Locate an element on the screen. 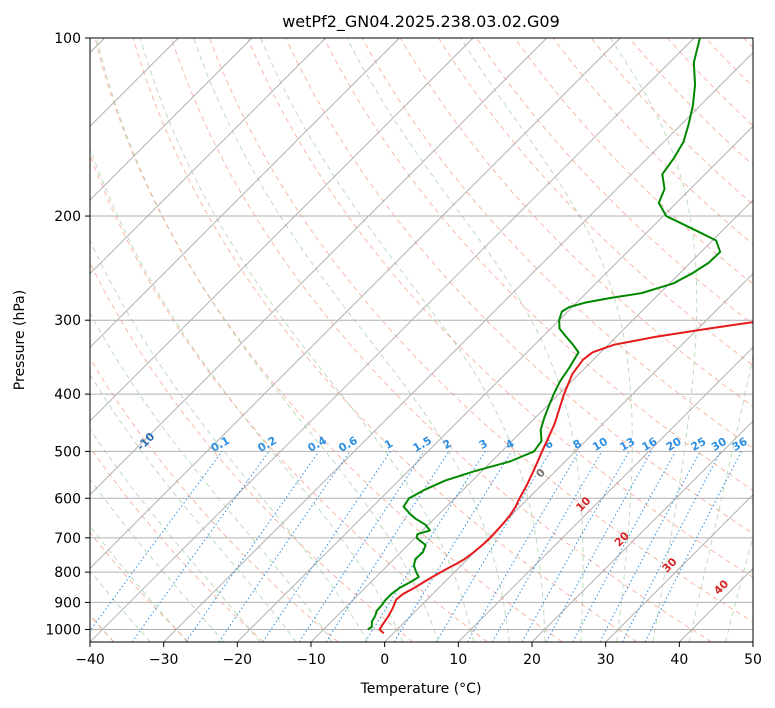  y-tick-label: 200 is located at coordinates (67, 217).